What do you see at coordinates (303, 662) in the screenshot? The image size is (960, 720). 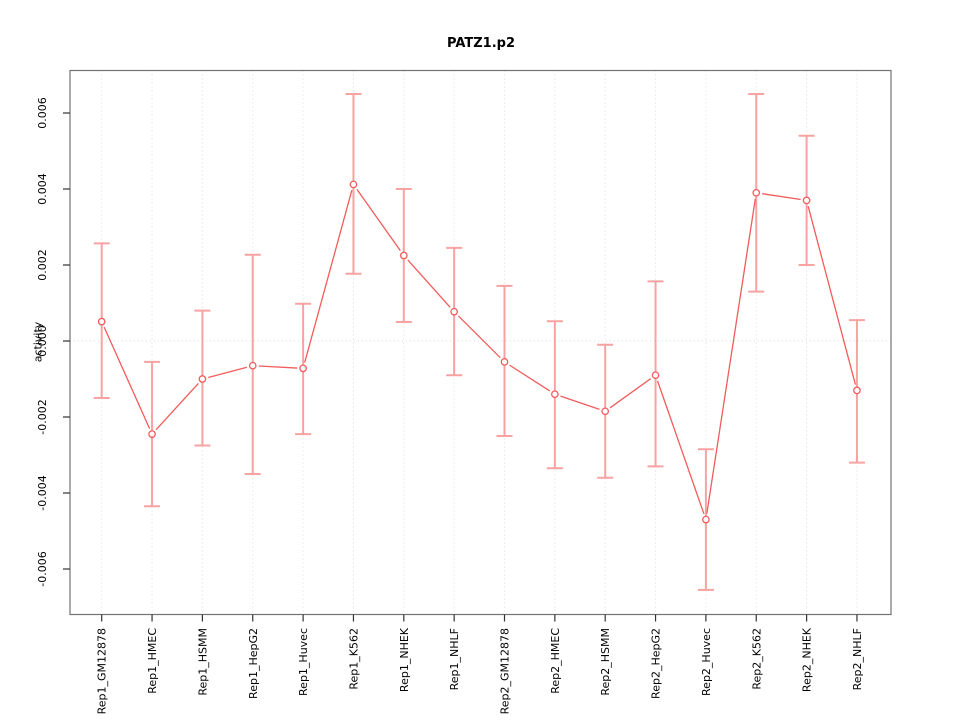 I see `x-tick-label: Rep1_Huvec` at bounding box center [303, 662].